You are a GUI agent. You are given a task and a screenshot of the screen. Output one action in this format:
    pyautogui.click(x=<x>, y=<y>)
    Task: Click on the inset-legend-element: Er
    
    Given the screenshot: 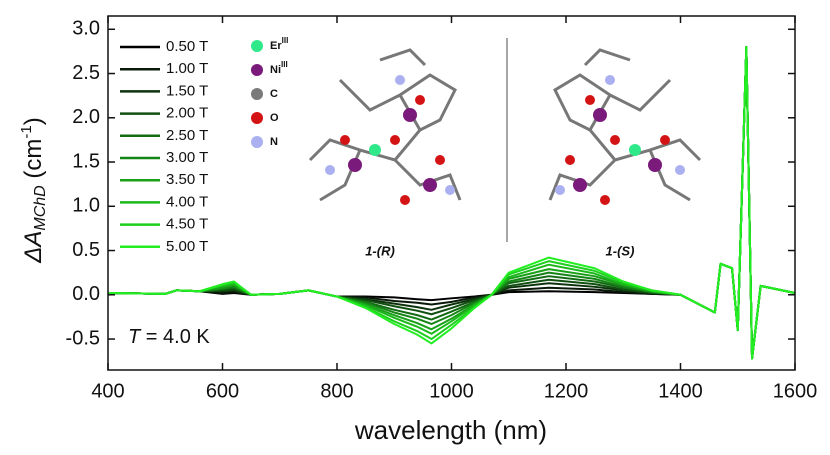 What is the action you would take?
    pyautogui.click(x=276, y=46)
    